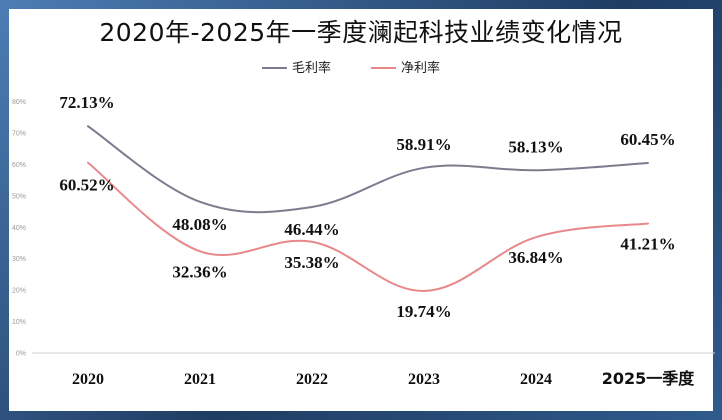 This screenshot has width=722, height=420. I want to click on y-tick-label: 30%, so click(19, 259).